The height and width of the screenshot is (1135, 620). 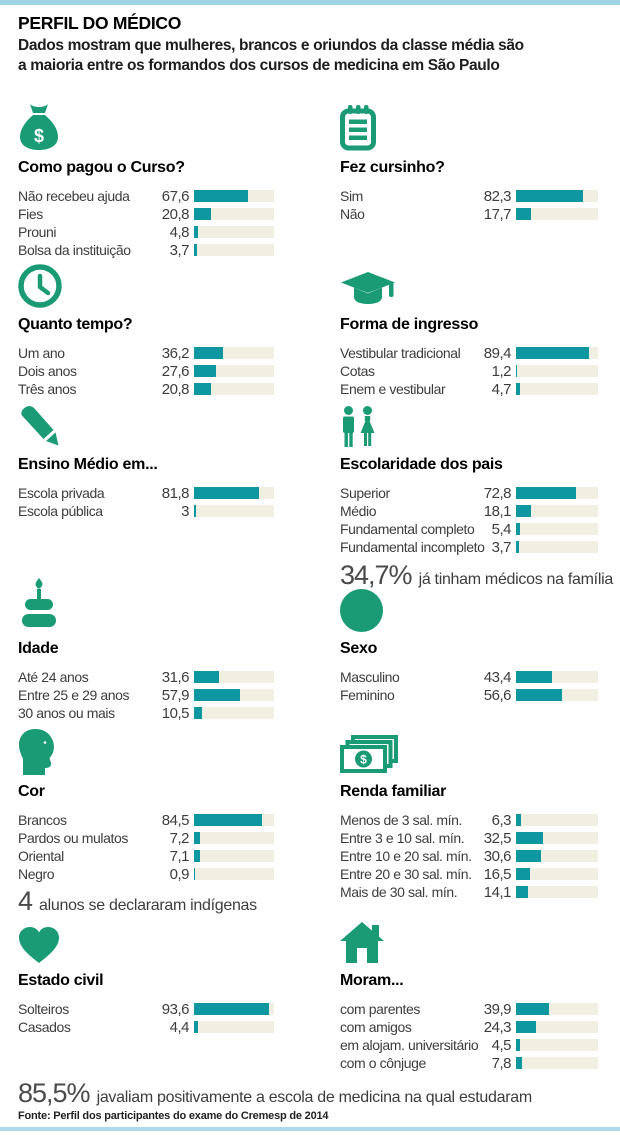 I want to click on section-estado-civil: Estado civil Solteiros 93,6 Casados 4,4, so click(x=146, y=976).